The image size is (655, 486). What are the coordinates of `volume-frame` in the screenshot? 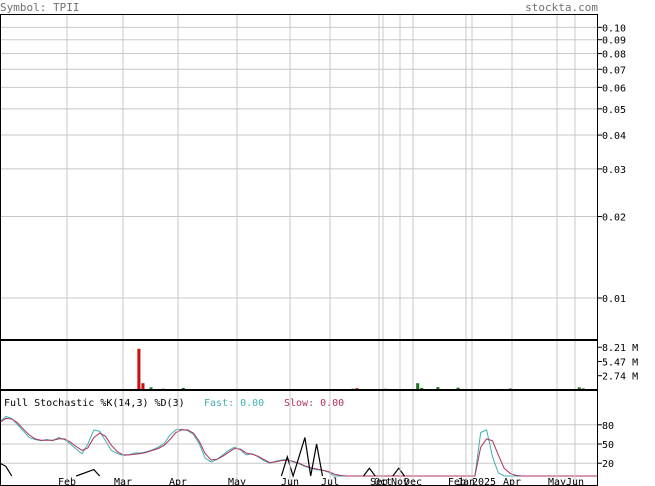 It's located at (299, 365).